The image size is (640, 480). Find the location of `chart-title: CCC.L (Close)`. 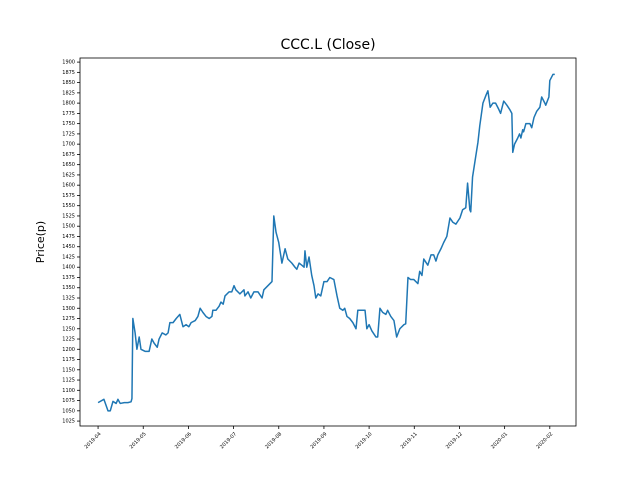

chart-title: CCC.L (Close) is located at coordinates (327, 45).